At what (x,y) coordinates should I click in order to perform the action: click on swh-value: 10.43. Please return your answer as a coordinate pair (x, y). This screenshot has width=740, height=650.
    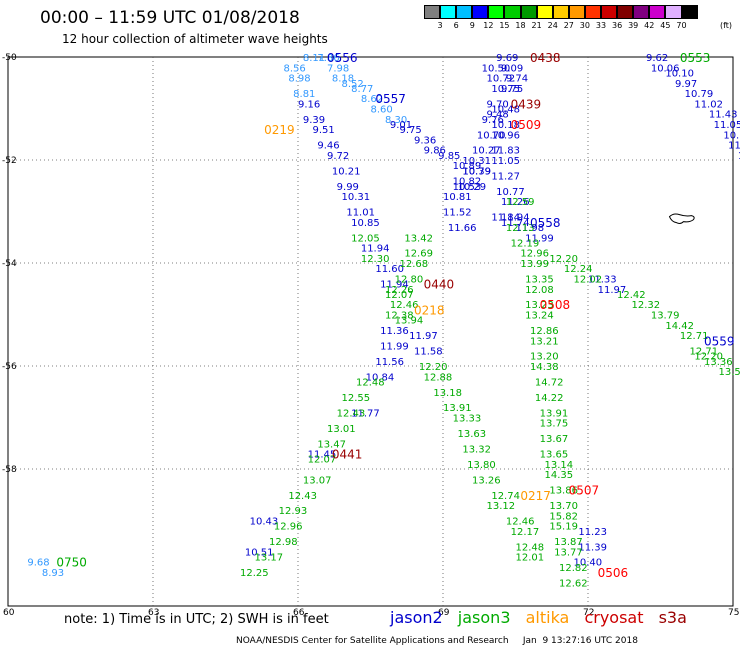
    Looking at the image, I should click on (264, 522).